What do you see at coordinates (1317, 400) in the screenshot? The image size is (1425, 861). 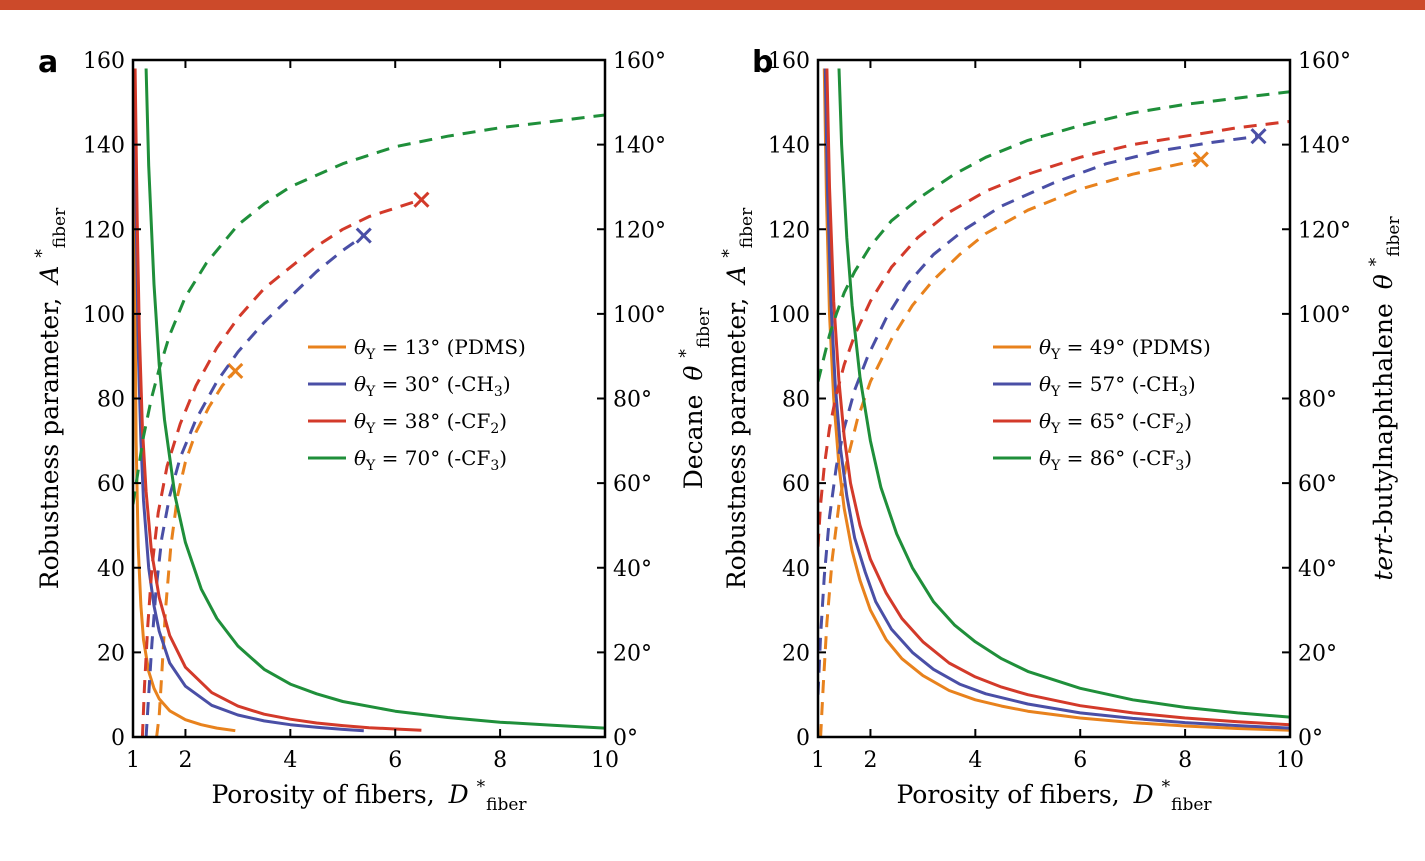 I see `panel-b-y2-tick-label-5: 80°` at bounding box center [1317, 400].